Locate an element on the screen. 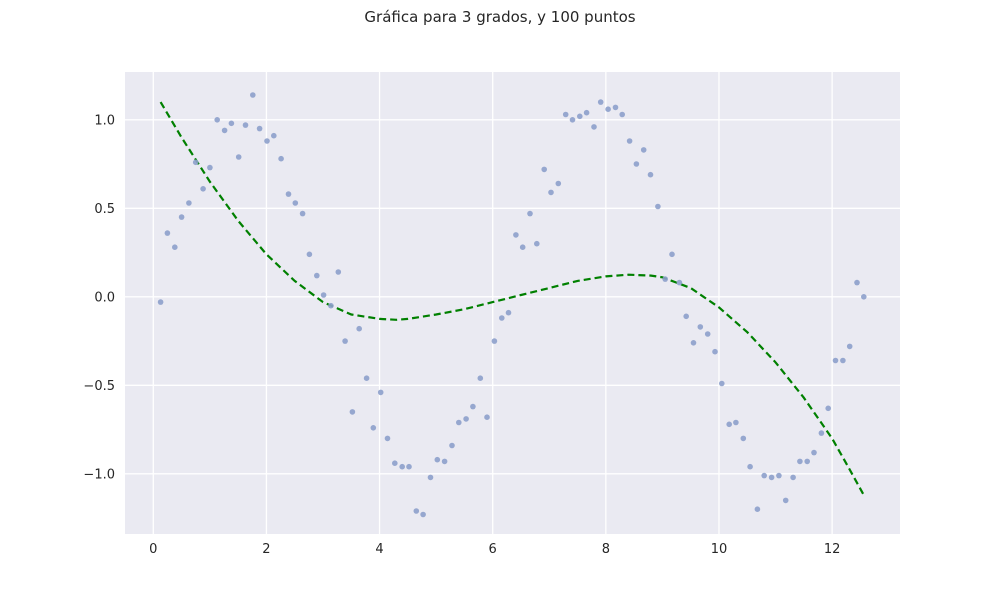  chart-title: Gráfica para 3 grados, y 100 puntos is located at coordinates (500, 17).